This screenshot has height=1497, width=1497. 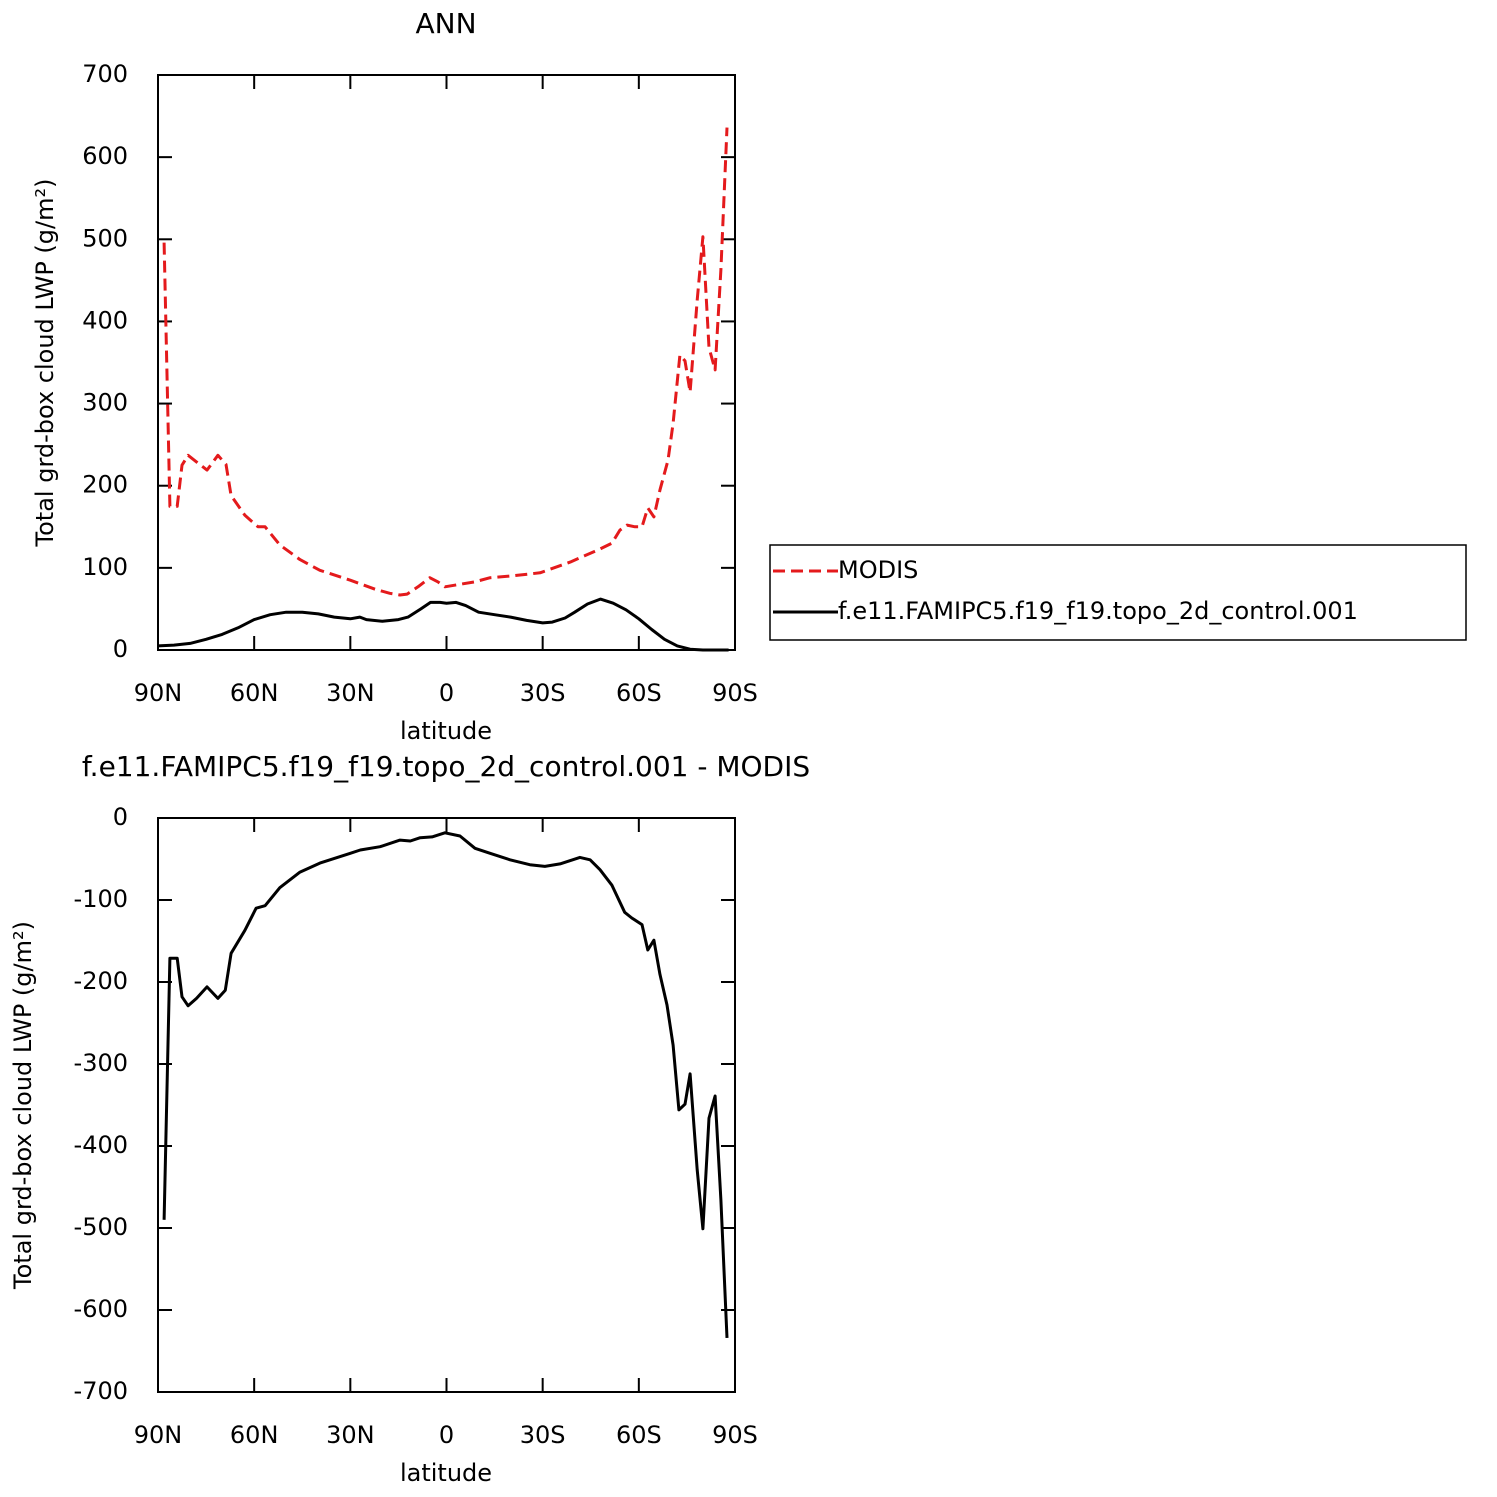 What do you see at coordinates (101, 1063) in the screenshot?
I see `y-tick-label: -300` at bounding box center [101, 1063].